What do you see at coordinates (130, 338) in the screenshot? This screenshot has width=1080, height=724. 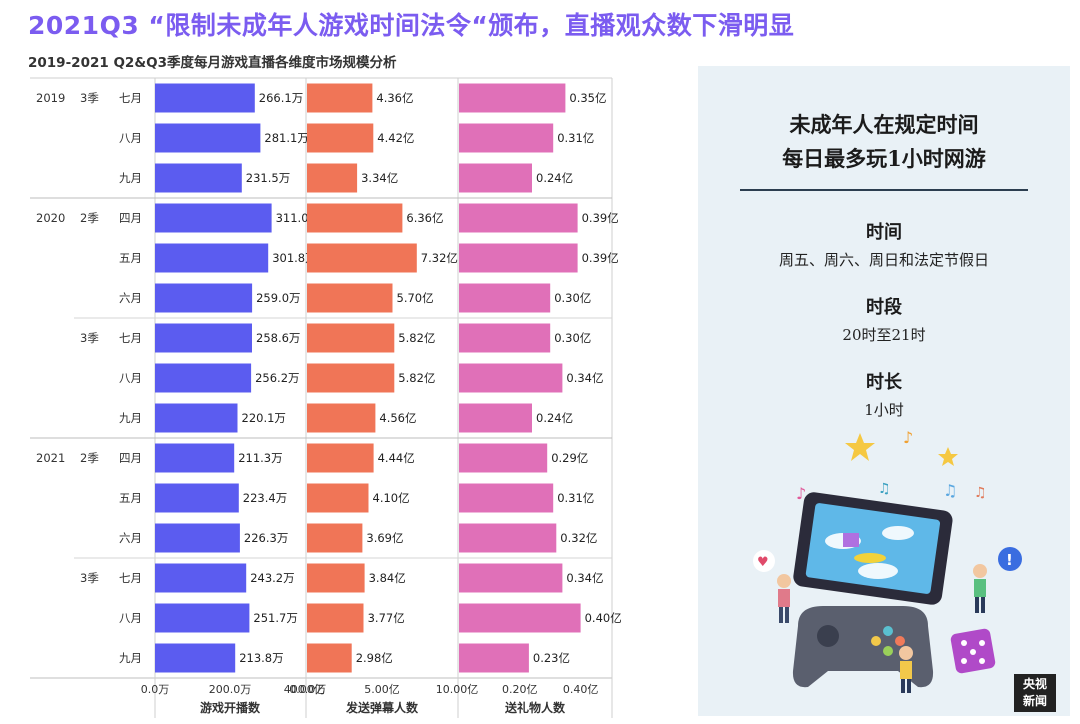 I see `month-label: 七月` at bounding box center [130, 338].